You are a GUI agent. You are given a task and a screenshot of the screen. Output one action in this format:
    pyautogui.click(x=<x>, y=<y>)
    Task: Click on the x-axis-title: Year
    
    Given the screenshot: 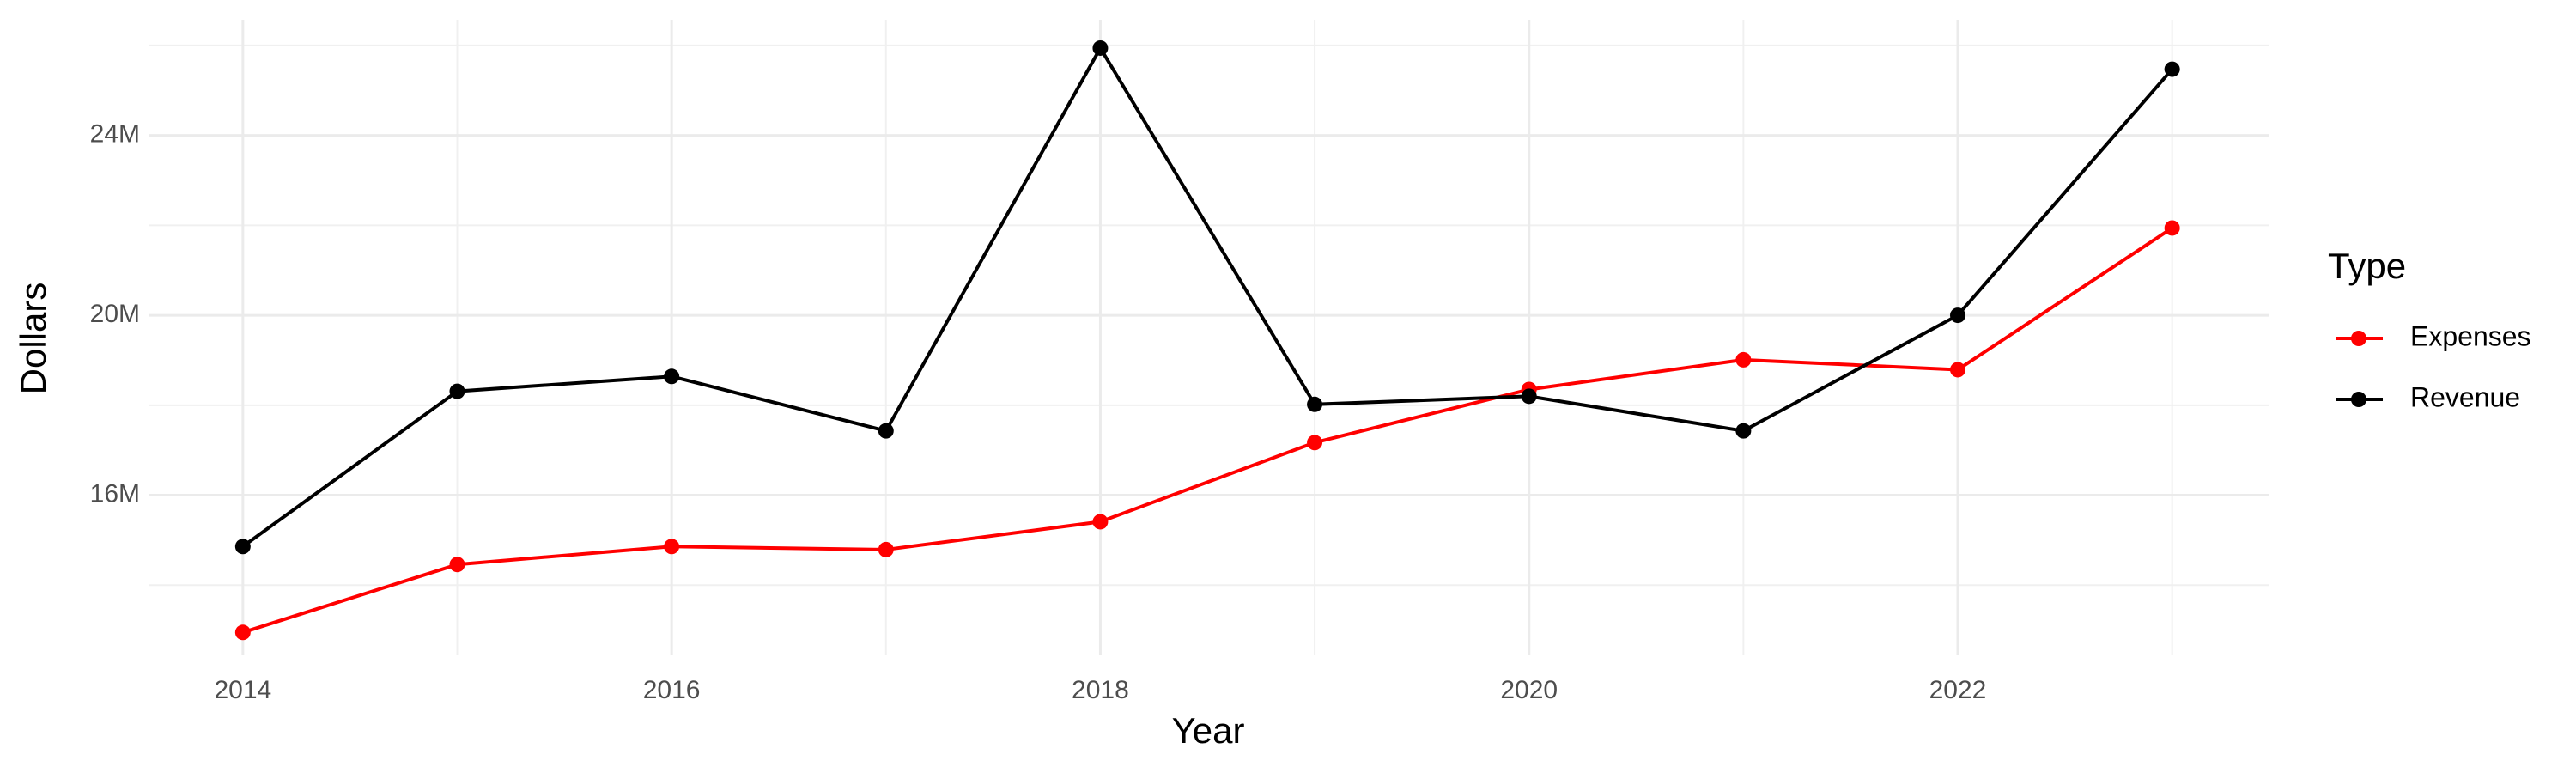 What is the action you would take?
    pyautogui.click(x=1208, y=730)
    